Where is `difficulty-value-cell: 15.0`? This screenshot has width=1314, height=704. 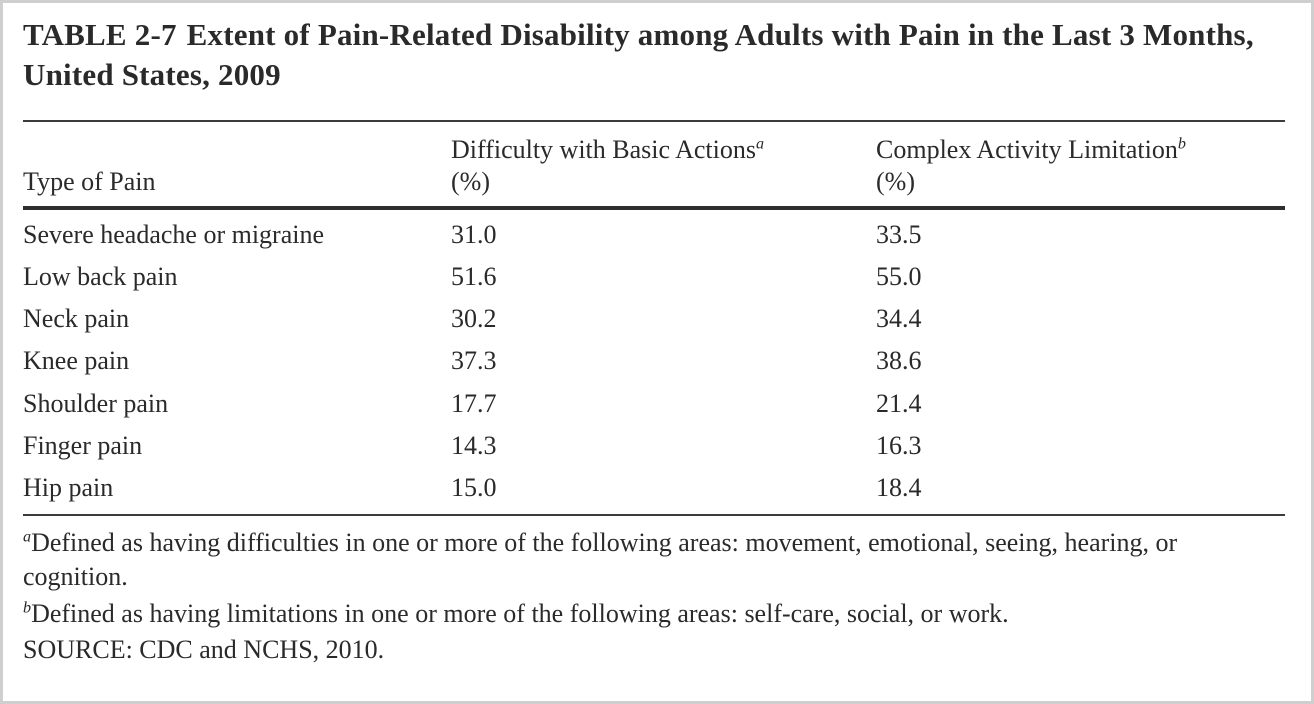
difficulty-value-cell: 15.0 is located at coordinates (474, 487).